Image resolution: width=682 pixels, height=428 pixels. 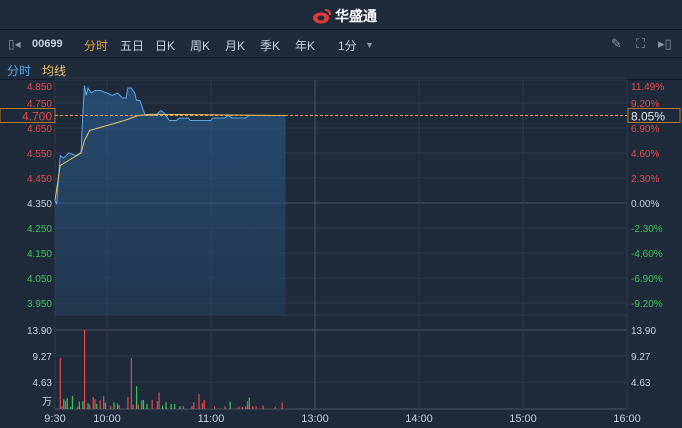 What do you see at coordinates (645, 104) in the screenshot?
I see `pct-tick-label: 9.20%` at bounding box center [645, 104].